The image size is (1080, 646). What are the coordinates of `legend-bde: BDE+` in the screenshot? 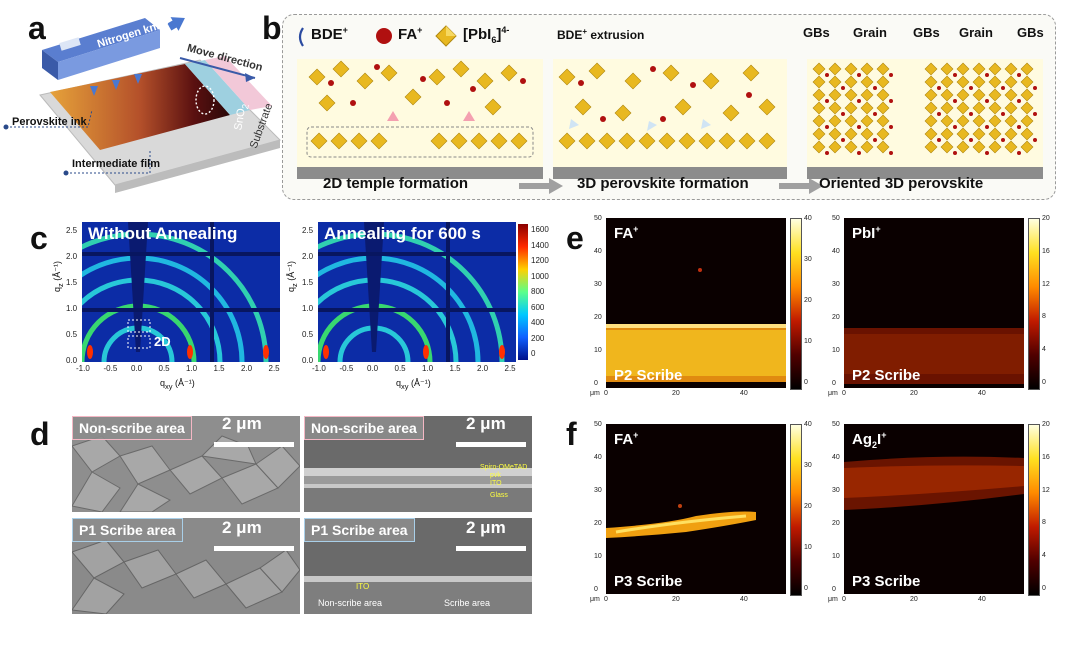 It's located at (329, 34).